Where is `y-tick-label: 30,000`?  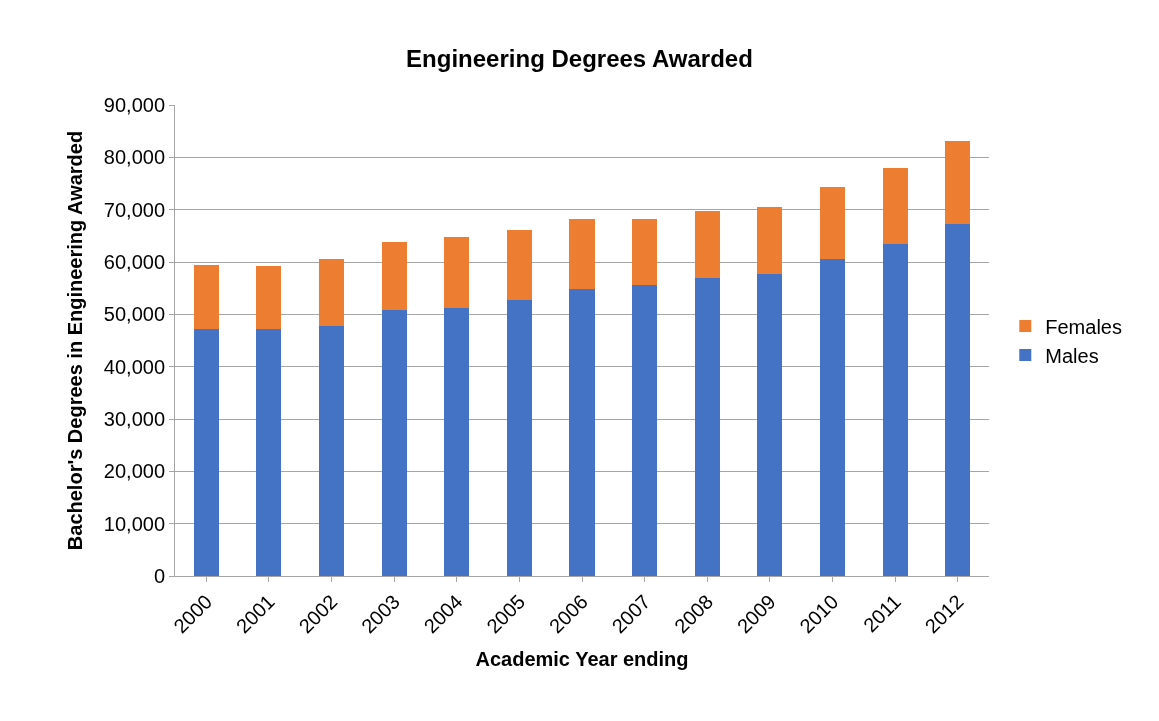
y-tick-label: 30,000 is located at coordinates (134, 419).